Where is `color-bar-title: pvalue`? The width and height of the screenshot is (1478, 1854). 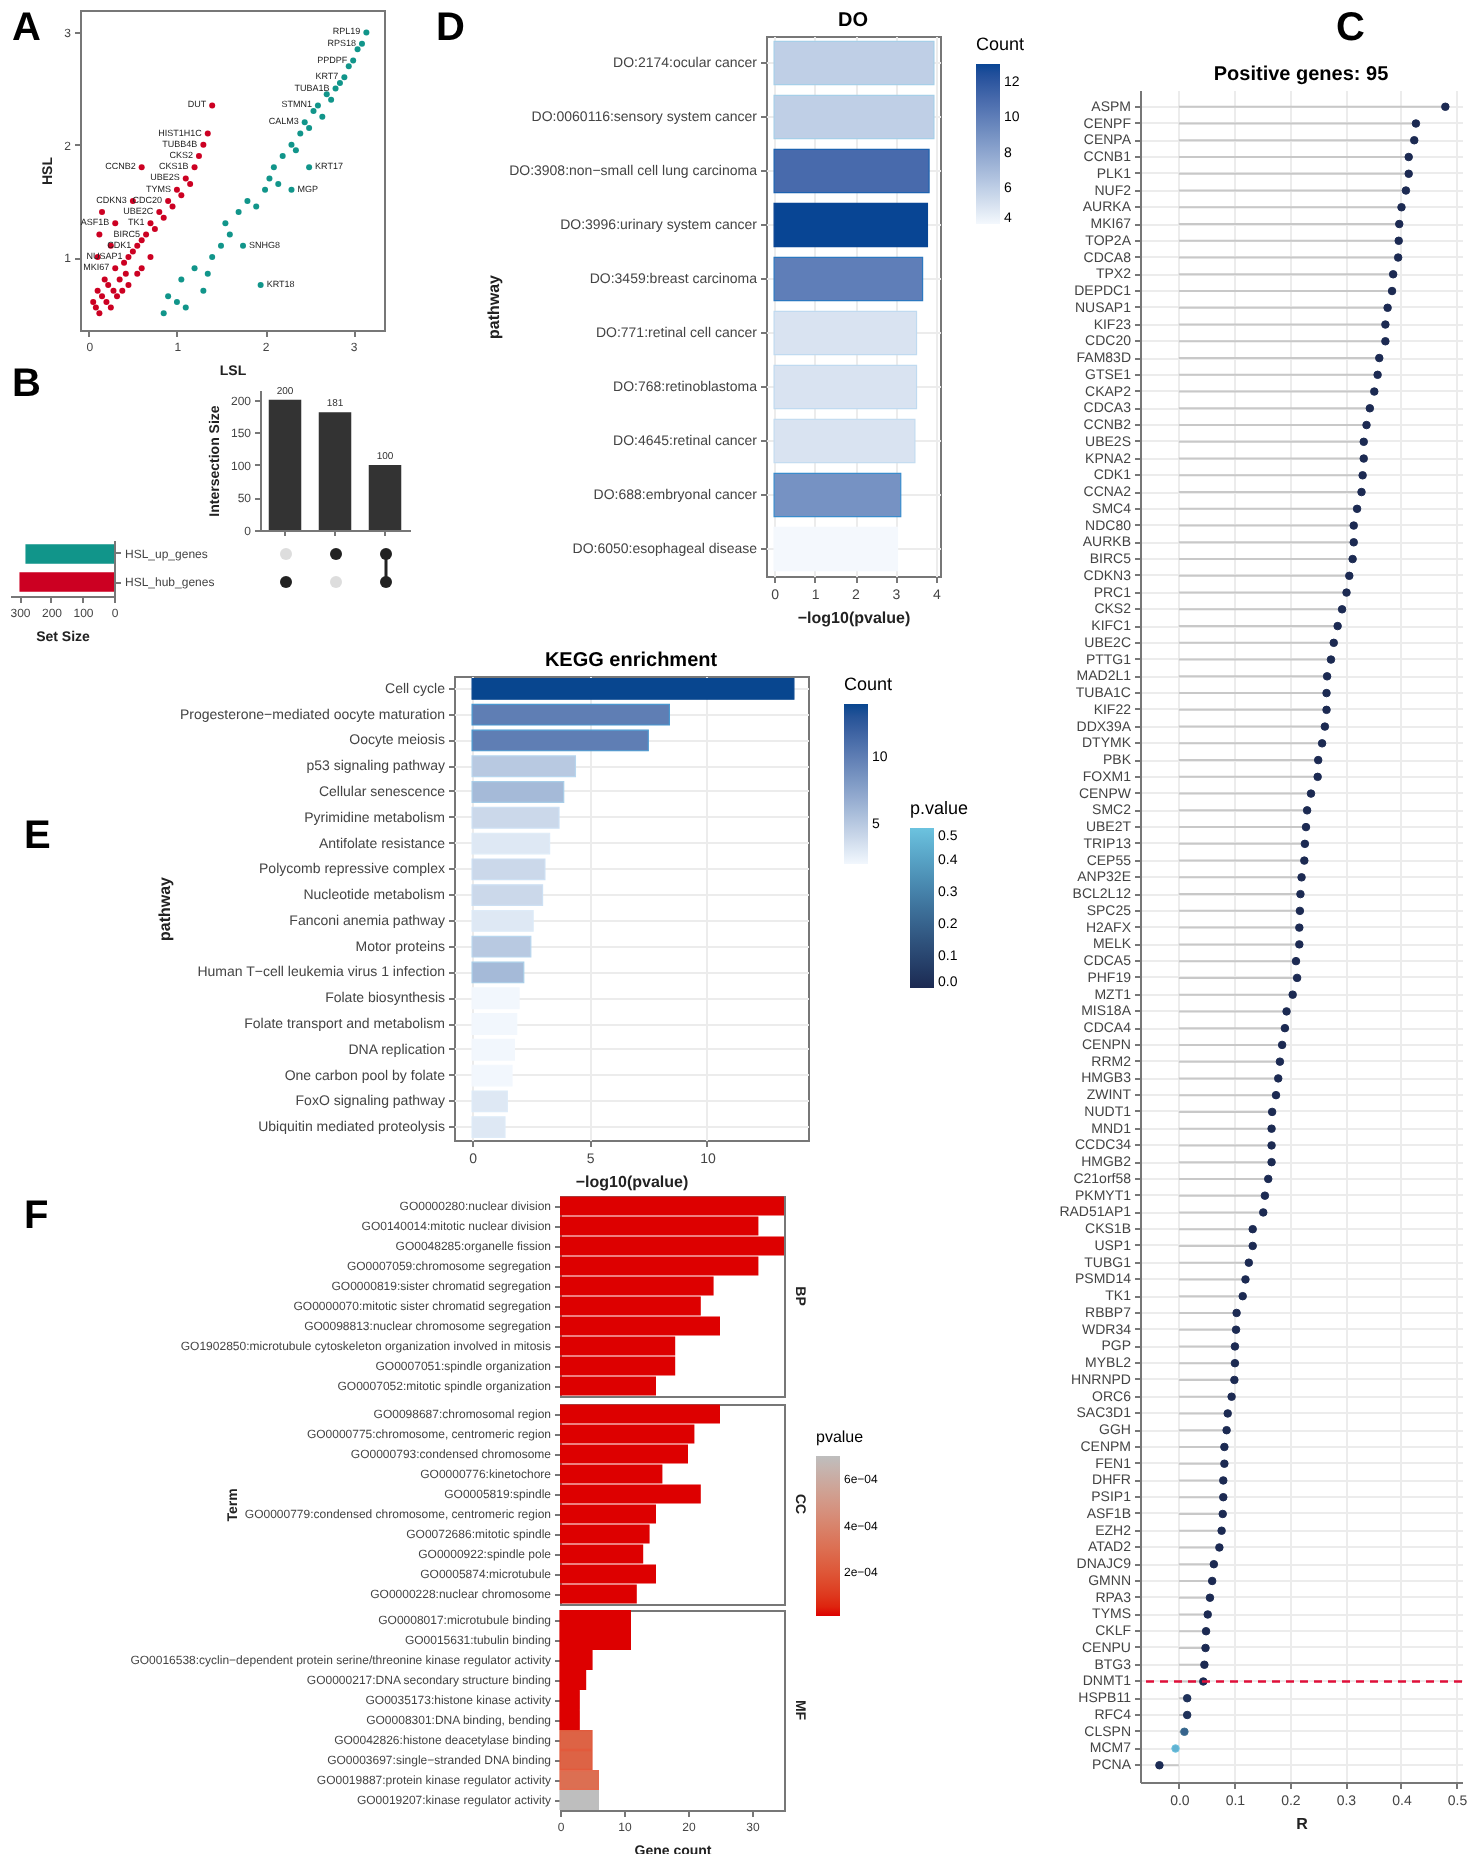
color-bar-title: pvalue is located at coordinates (840, 1437).